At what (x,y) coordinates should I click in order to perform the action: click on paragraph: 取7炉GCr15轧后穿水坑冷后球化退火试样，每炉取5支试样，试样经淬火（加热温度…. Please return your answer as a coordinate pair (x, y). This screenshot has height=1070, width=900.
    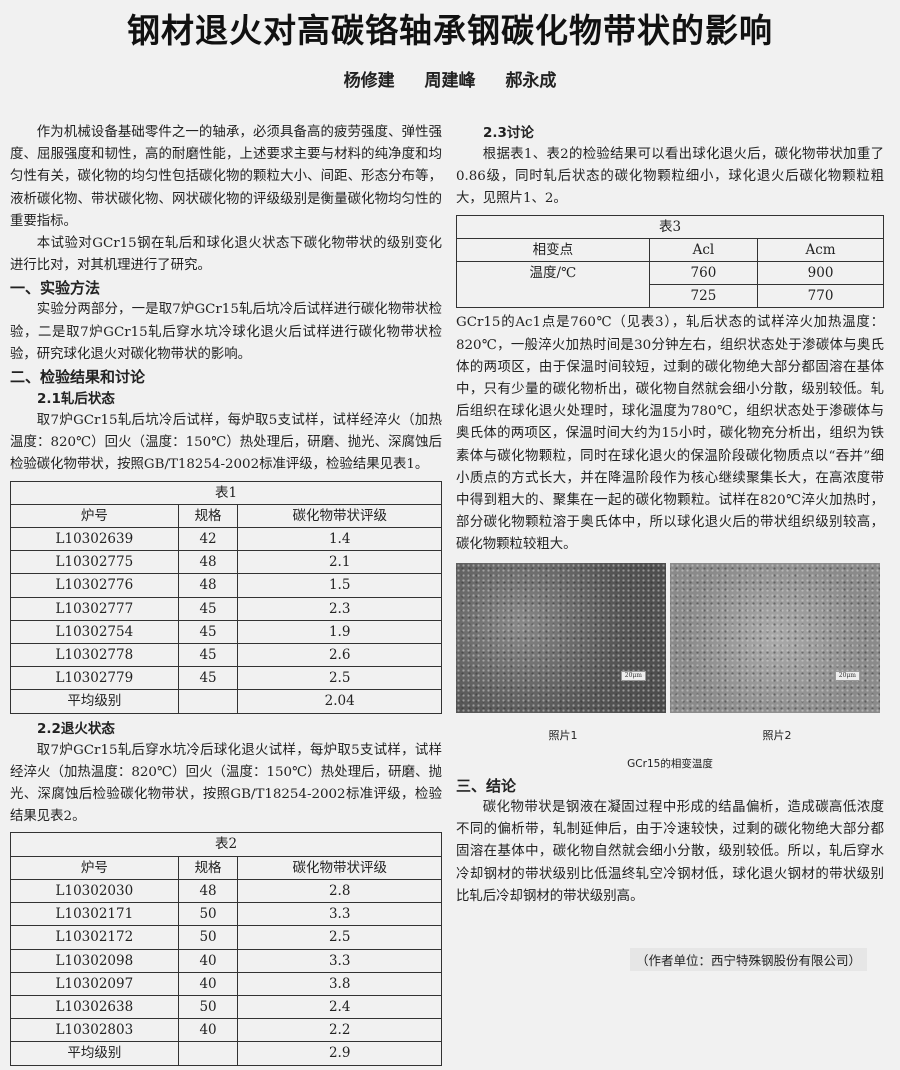
    Looking at the image, I should click on (226, 783).